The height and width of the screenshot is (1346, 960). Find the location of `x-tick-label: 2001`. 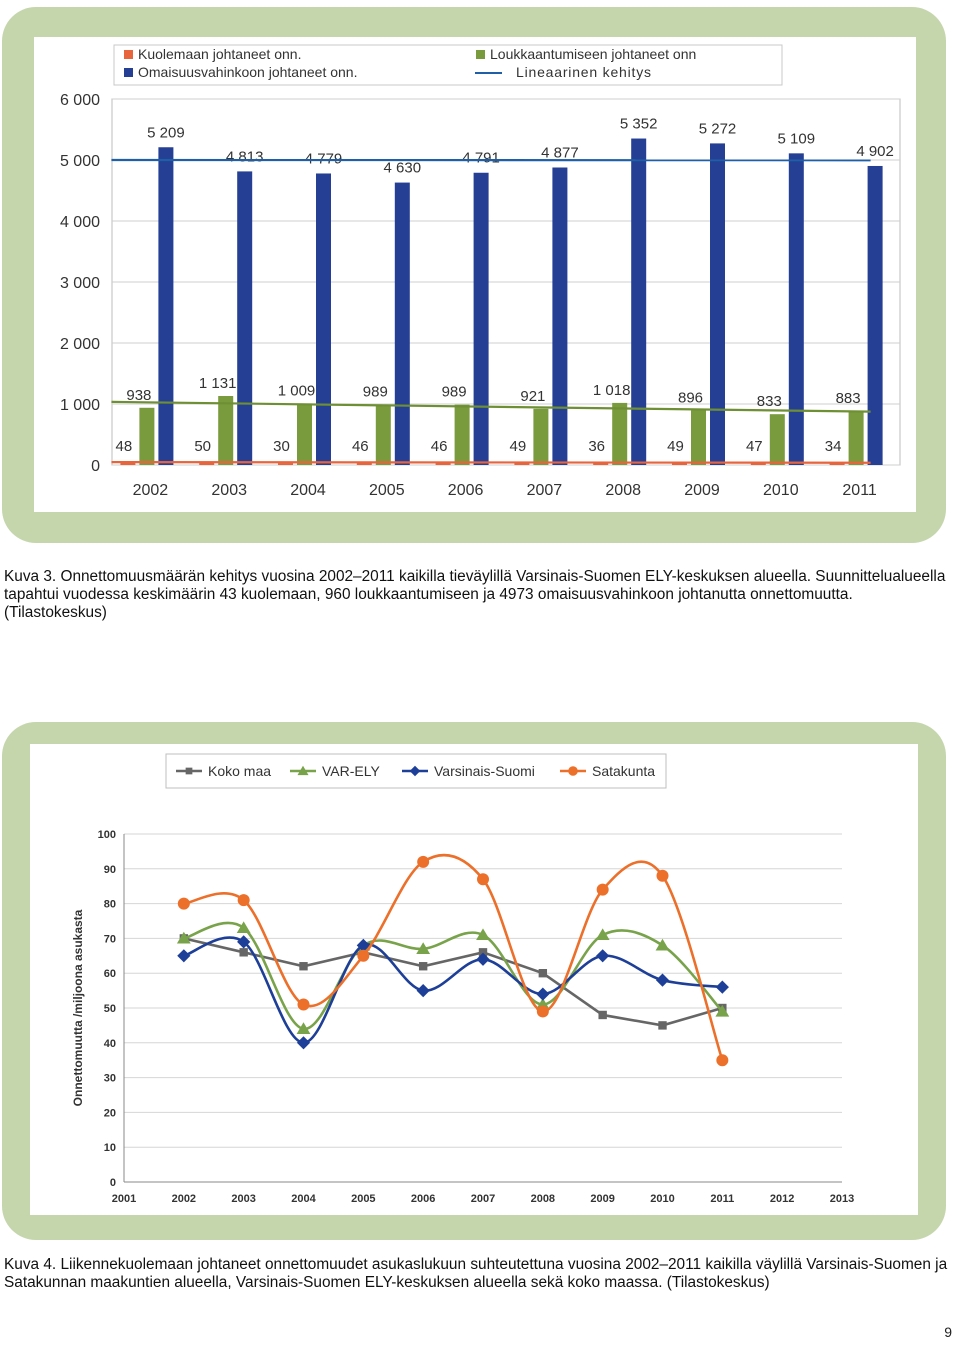

x-tick-label: 2001 is located at coordinates (124, 1199).